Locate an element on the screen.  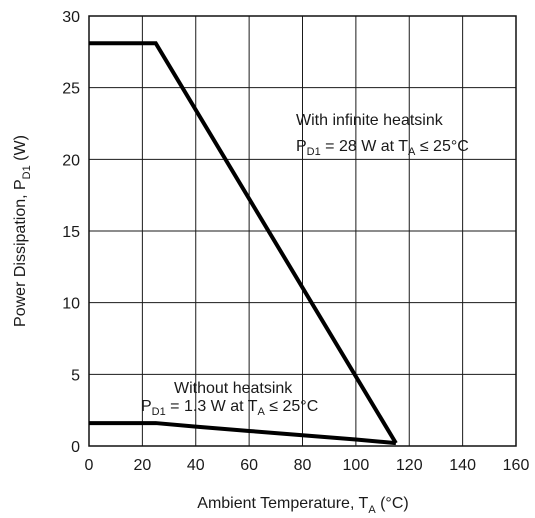
annotation-without-heatsink-line1: Without heatsink is located at coordinates (233, 388).